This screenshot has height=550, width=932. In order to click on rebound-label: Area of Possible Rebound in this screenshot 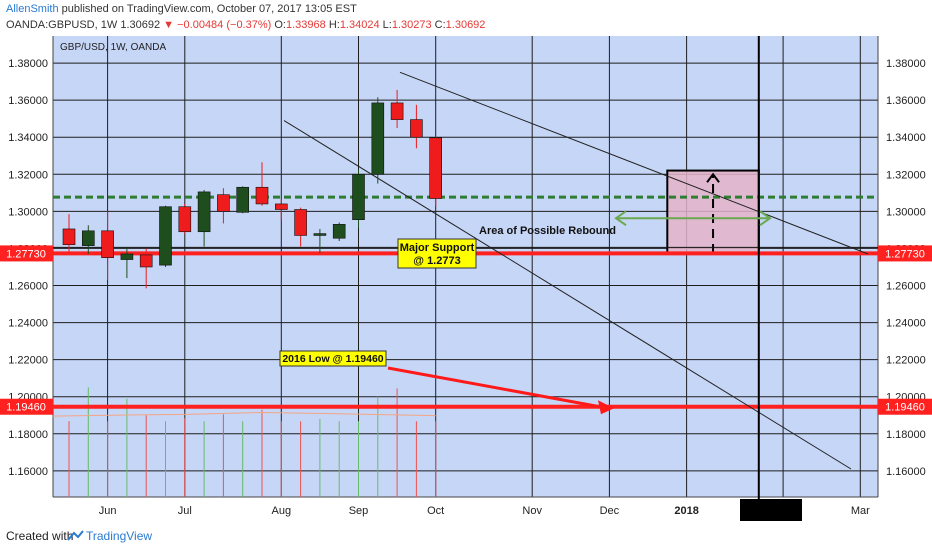, I will do `click(547, 231)`.